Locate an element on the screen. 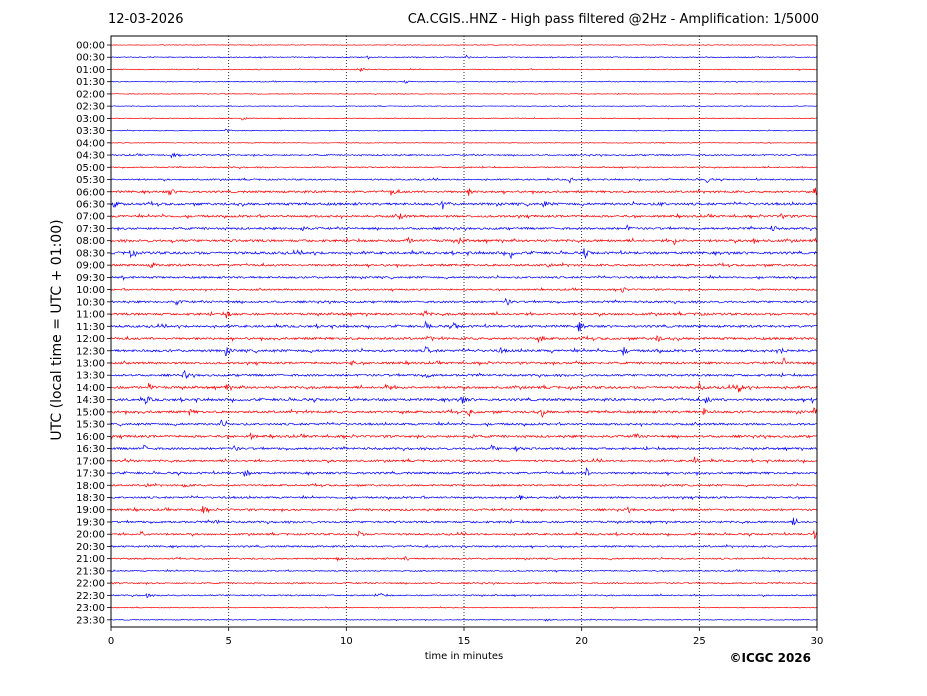 The height and width of the screenshot is (696, 927). y-tick-label: 13:00 is located at coordinates (90, 363).